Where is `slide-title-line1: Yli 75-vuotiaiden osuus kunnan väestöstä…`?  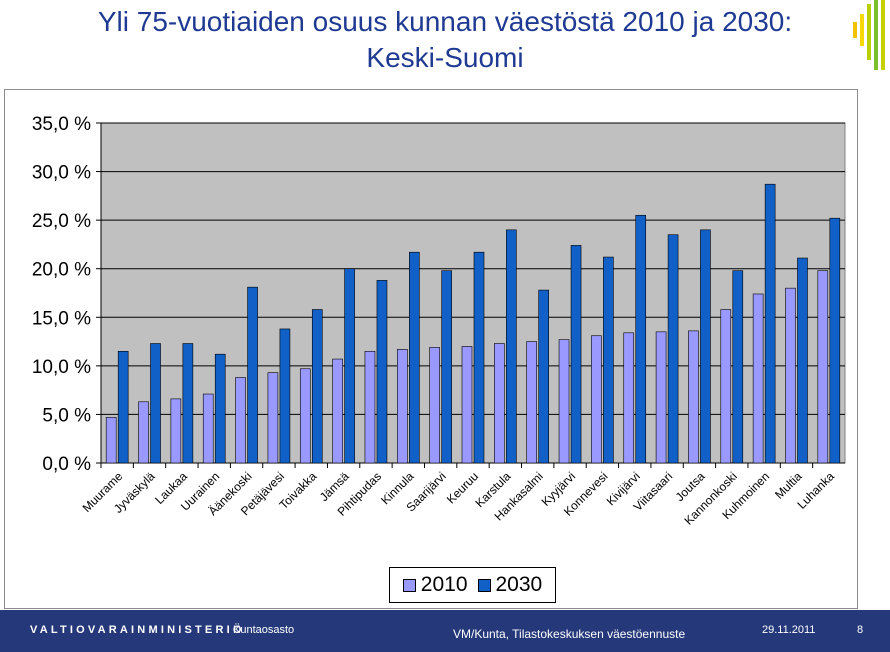 slide-title-line1: Yli 75-vuotiaiden osuus kunnan väestöstä… is located at coordinates (445, 21).